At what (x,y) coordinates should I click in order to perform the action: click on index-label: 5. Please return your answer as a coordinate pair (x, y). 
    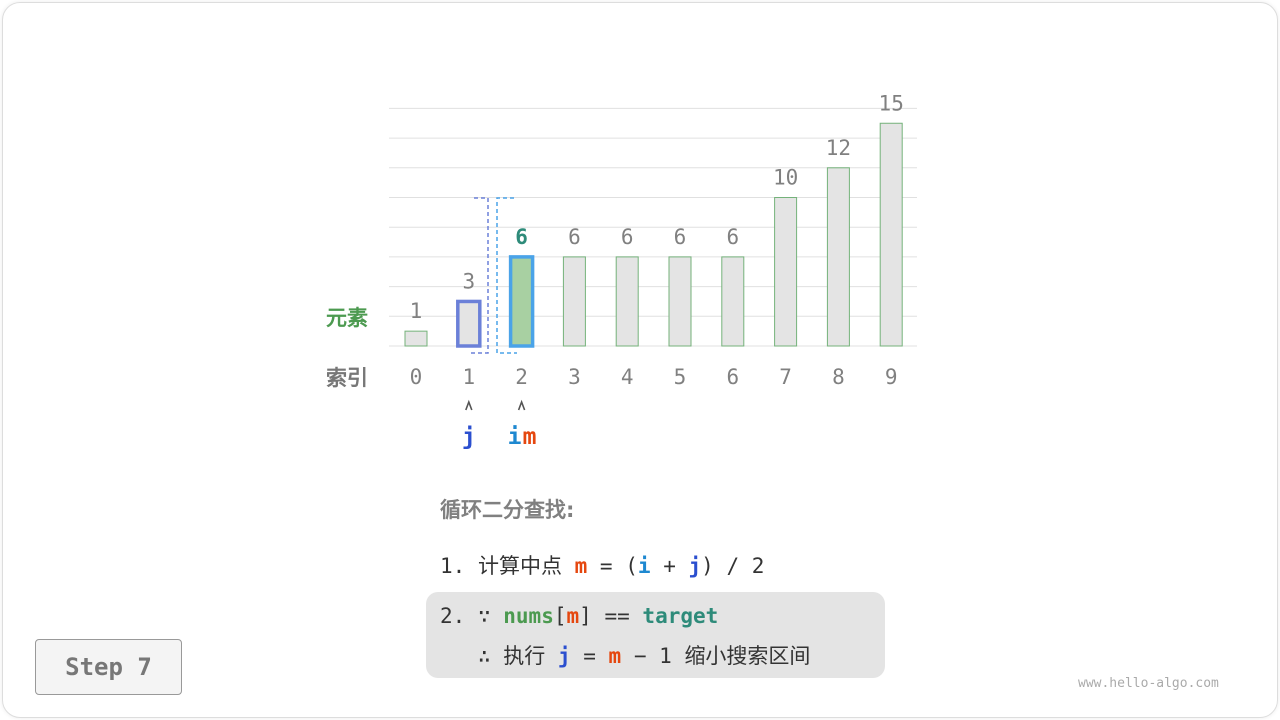
    Looking at the image, I should click on (680, 377).